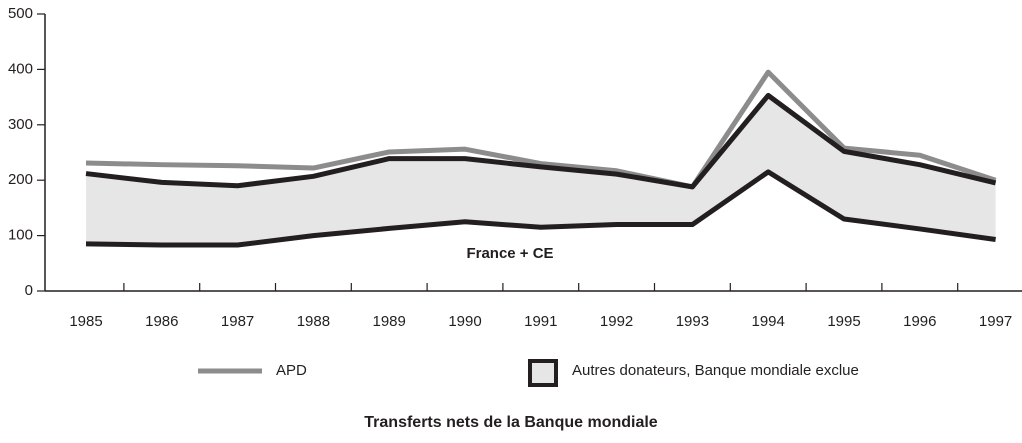  Describe the element at coordinates (715, 370) in the screenshot. I see `legend-label: Autres donateurs, Banque mondiale exclue` at that location.